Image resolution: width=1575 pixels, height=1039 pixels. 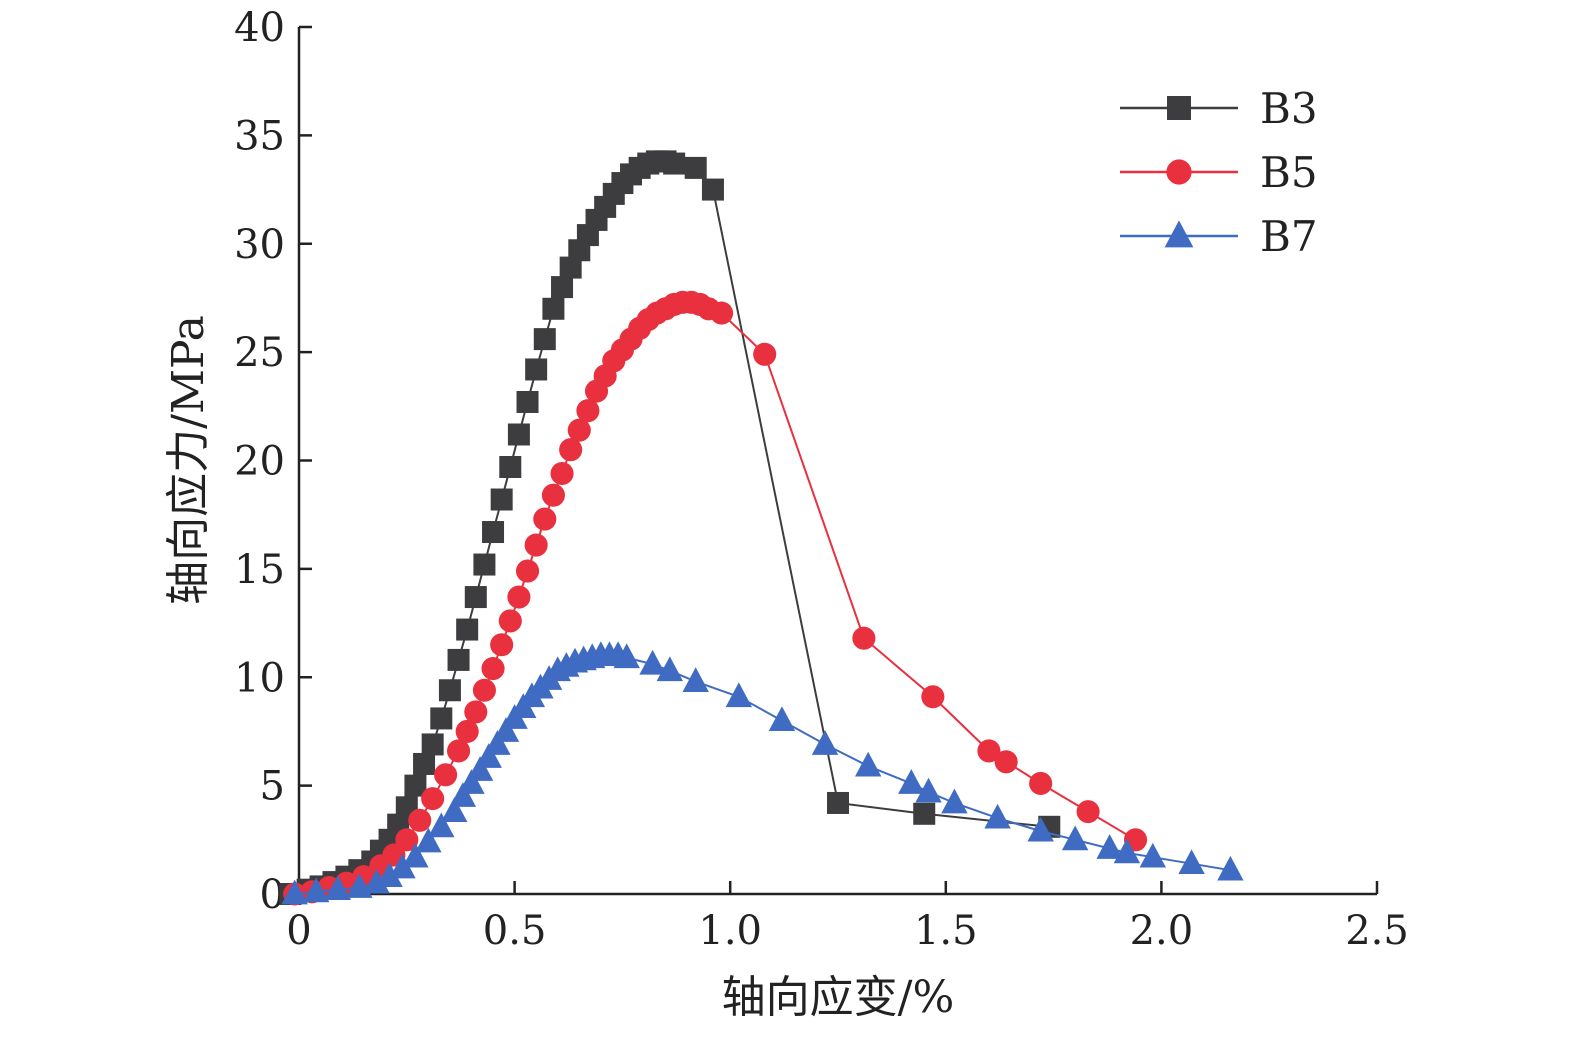 I want to click on x-tick-label: 0.5, so click(x=515, y=931).